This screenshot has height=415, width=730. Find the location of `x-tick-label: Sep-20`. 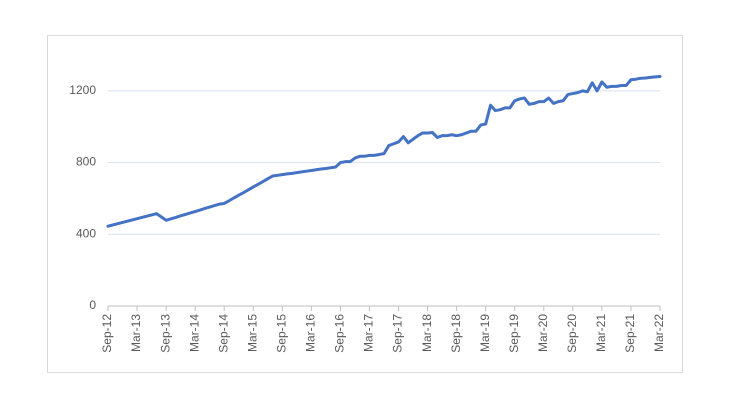

x-tick-label: Sep-20 is located at coordinates (572, 333).